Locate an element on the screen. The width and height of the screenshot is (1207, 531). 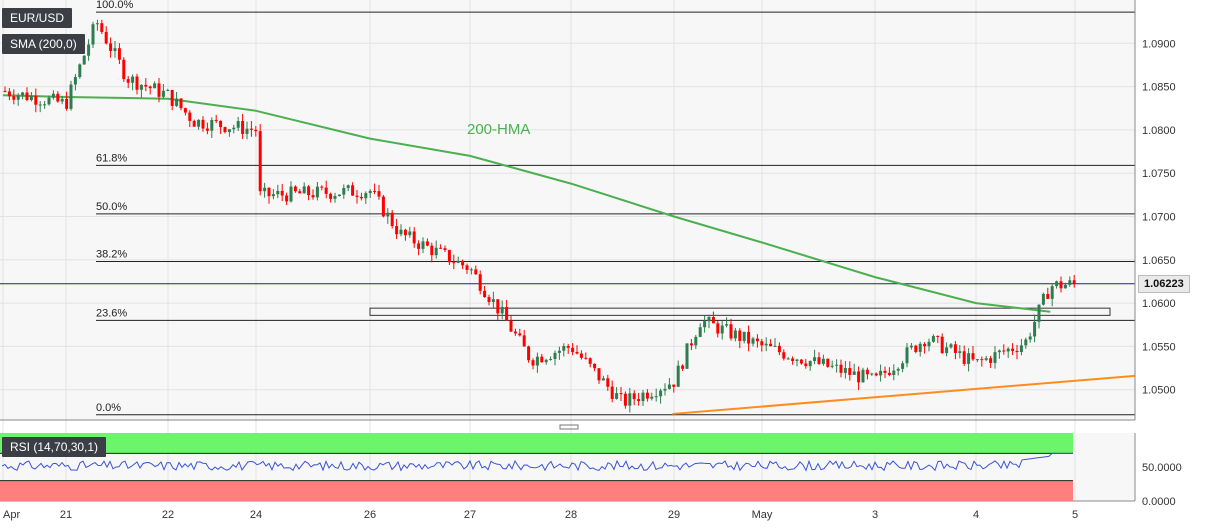
y-tick-label: 1.0850 is located at coordinates (1159, 88).